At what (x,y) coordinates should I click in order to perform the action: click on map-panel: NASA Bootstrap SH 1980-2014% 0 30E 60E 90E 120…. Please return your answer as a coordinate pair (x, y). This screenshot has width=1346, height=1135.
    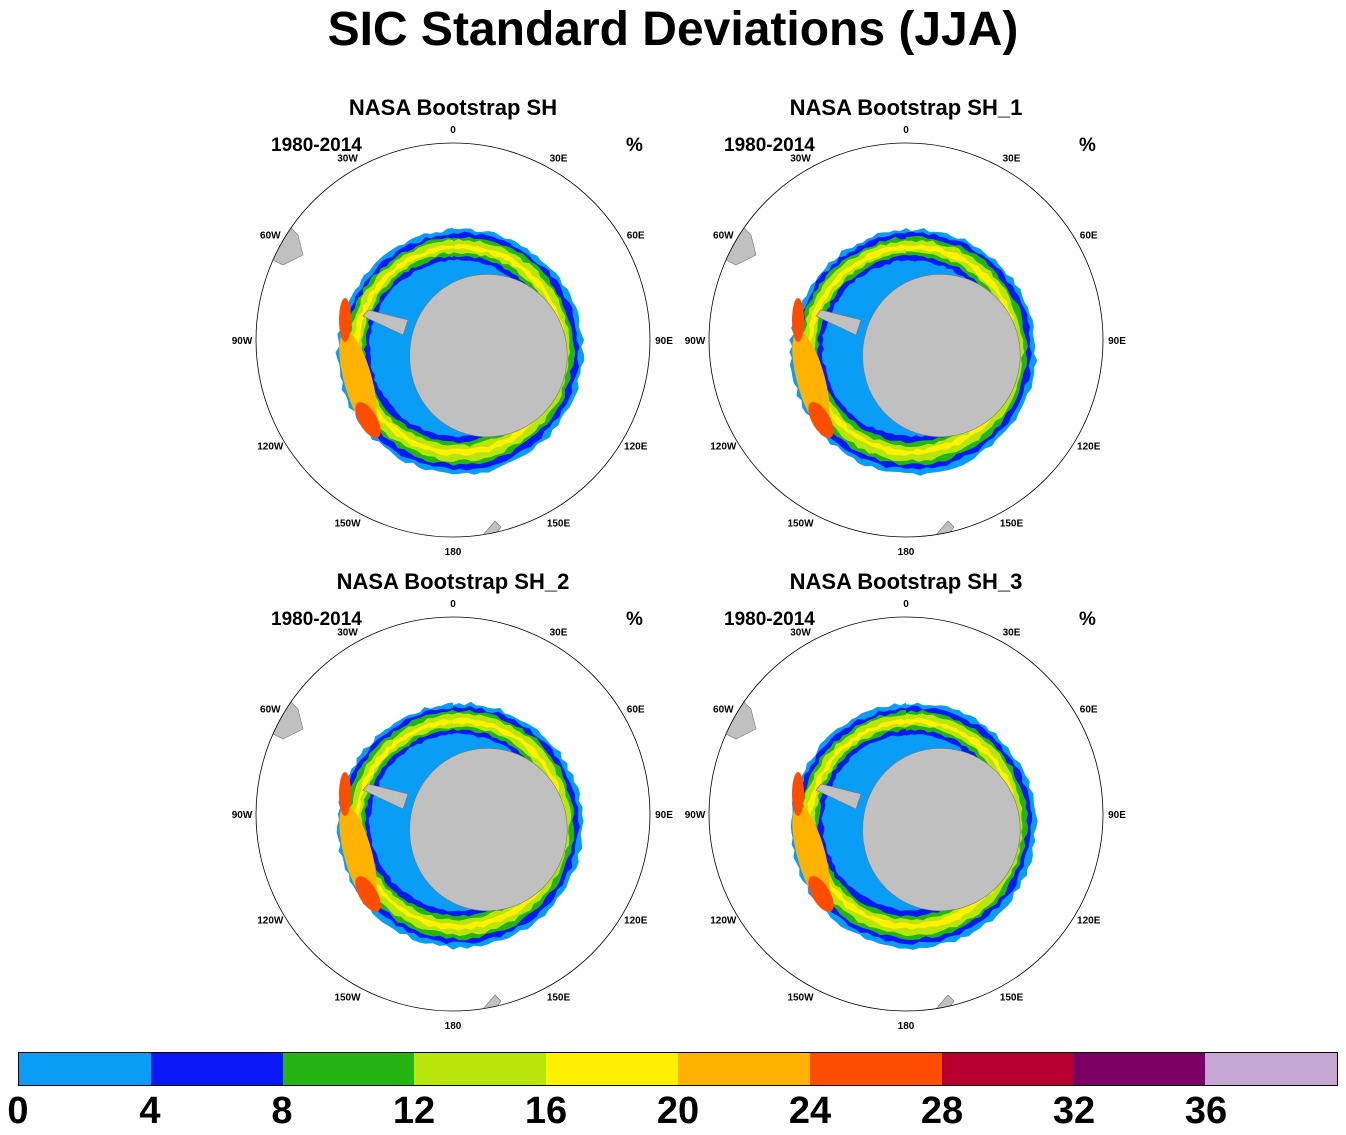
    Looking at the image, I should click on (453, 330).